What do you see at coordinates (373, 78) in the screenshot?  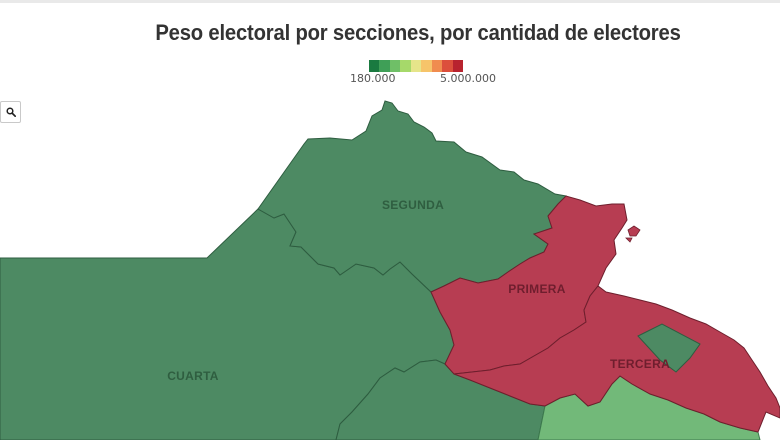 I see `legend-min-label: 180.000` at bounding box center [373, 78].